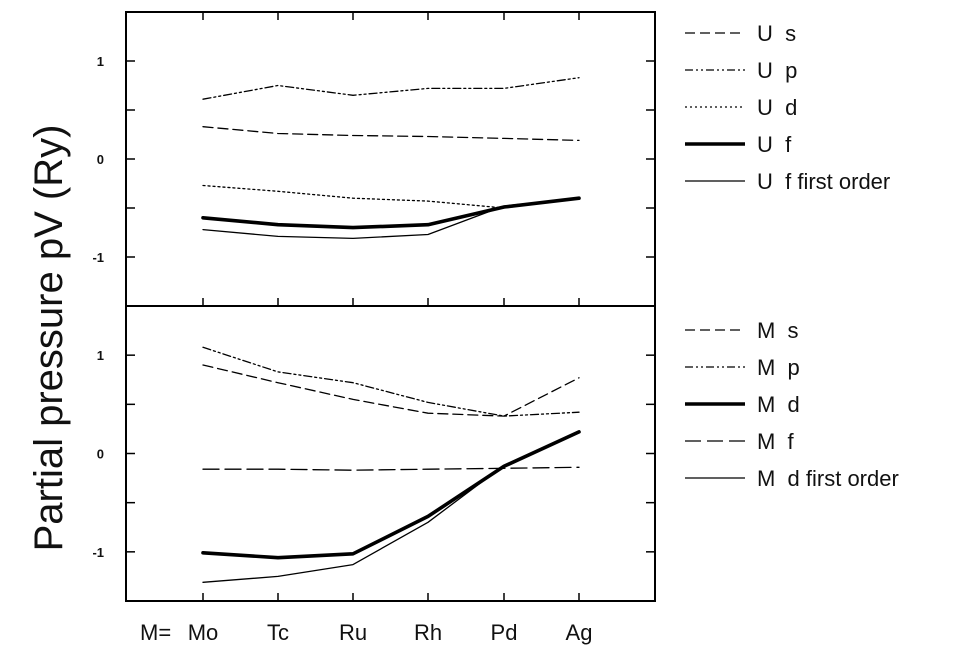 The height and width of the screenshot is (657, 955). I want to click on x-tick-label: Ag, so click(579, 632).